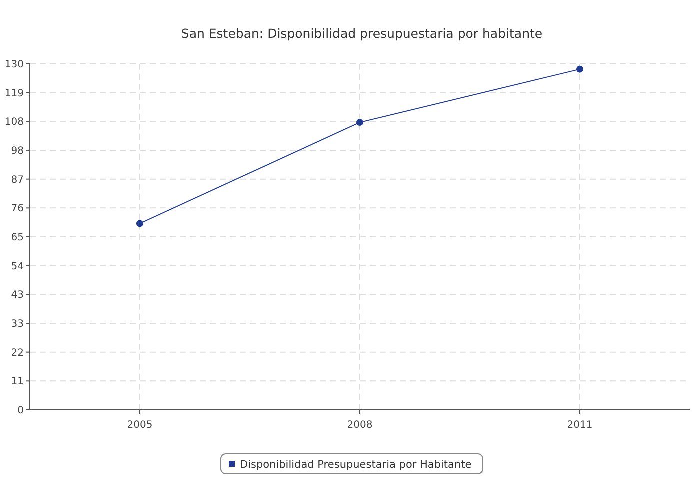 The image size is (700, 500). I want to click on x-tick-label: 2008, so click(360, 425).